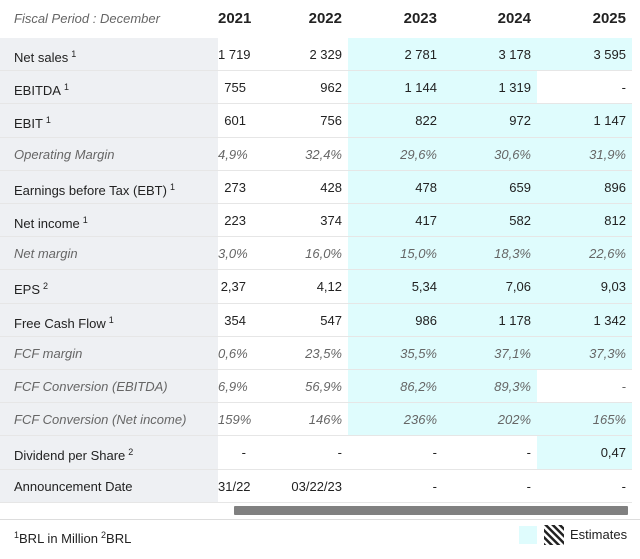  Describe the element at coordinates (116, 120) in the screenshot. I see `row-label: EBIT 1` at that location.